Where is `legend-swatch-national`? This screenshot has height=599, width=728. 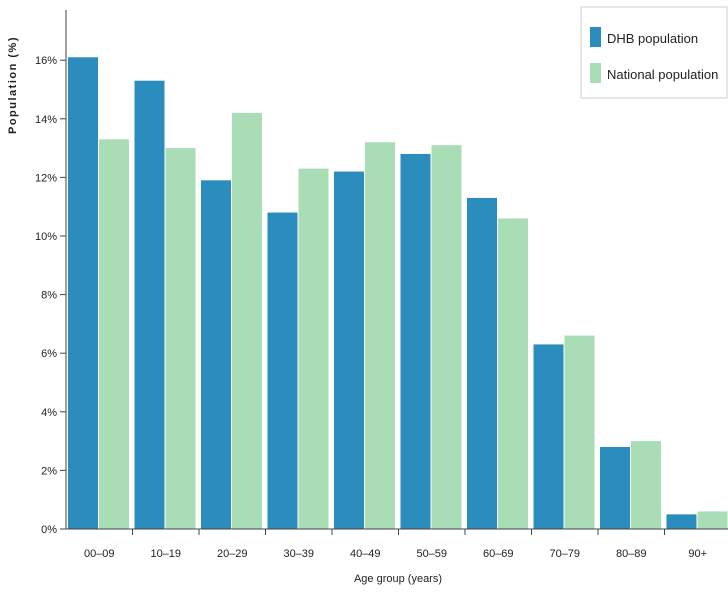
legend-swatch-national is located at coordinates (595, 73).